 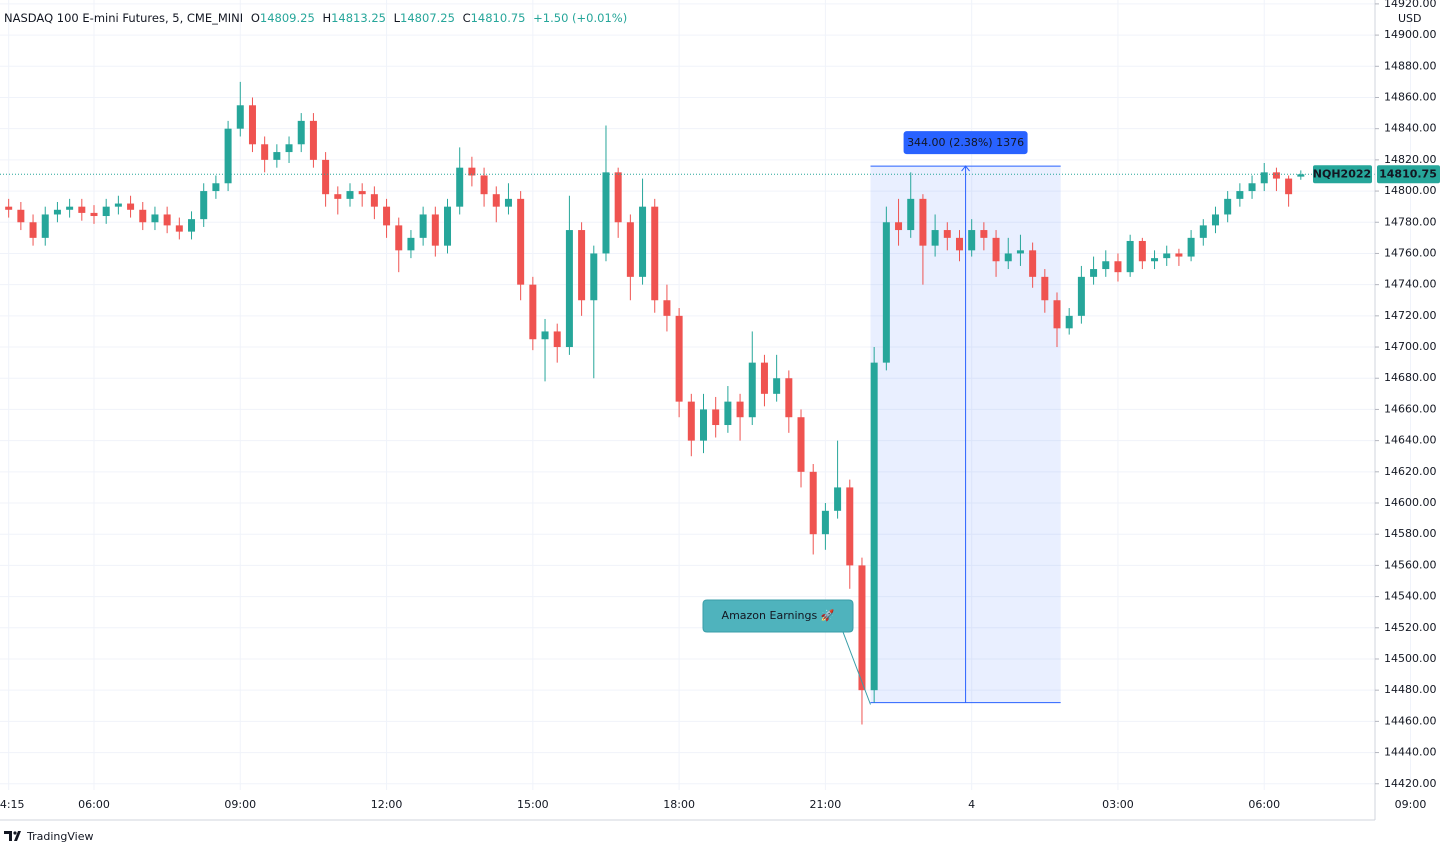 I want to click on y-tick-label: 14540.00, so click(x=1410, y=596).